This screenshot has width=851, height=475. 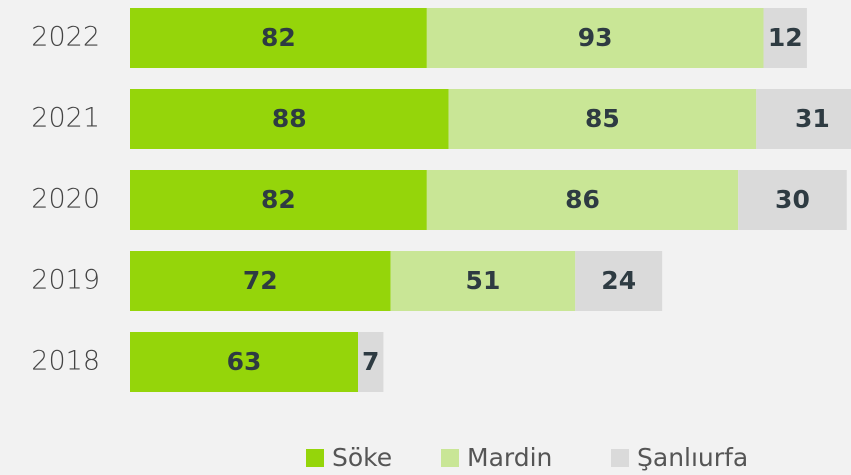 I want to click on value-label: 63, so click(x=244, y=361).